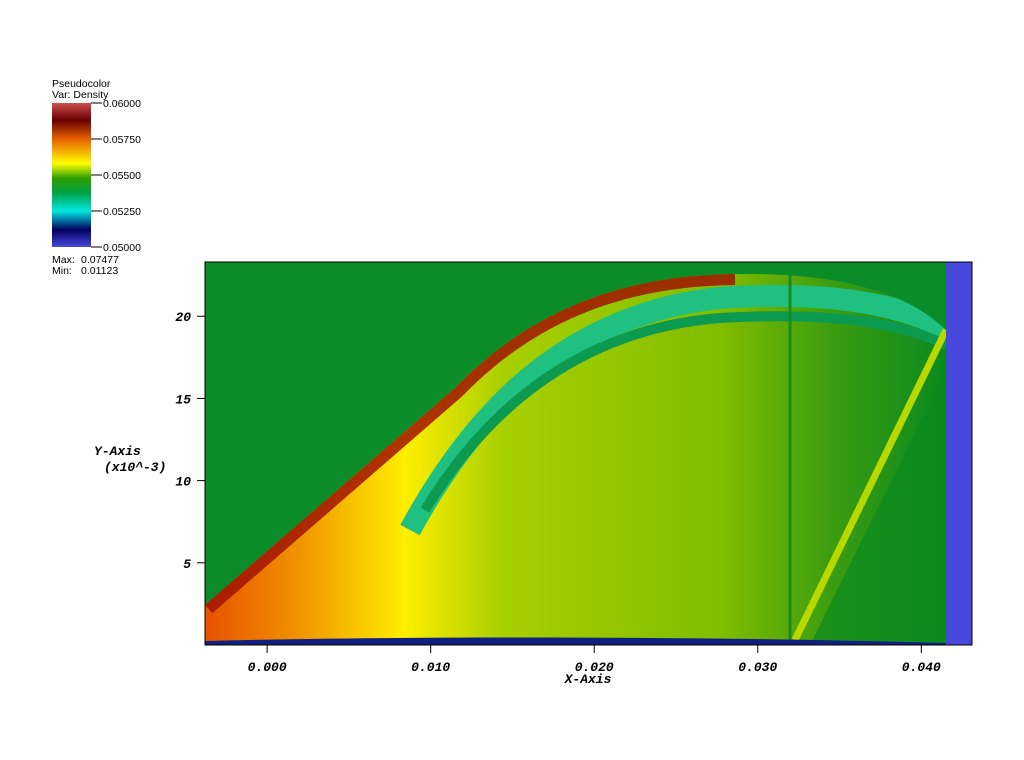 Image resolution: width=1024 pixels, height=760 pixels. What do you see at coordinates (81, 84) in the screenshot?
I see `legend-title: Pseudocolor` at bounding box center [81, 84].